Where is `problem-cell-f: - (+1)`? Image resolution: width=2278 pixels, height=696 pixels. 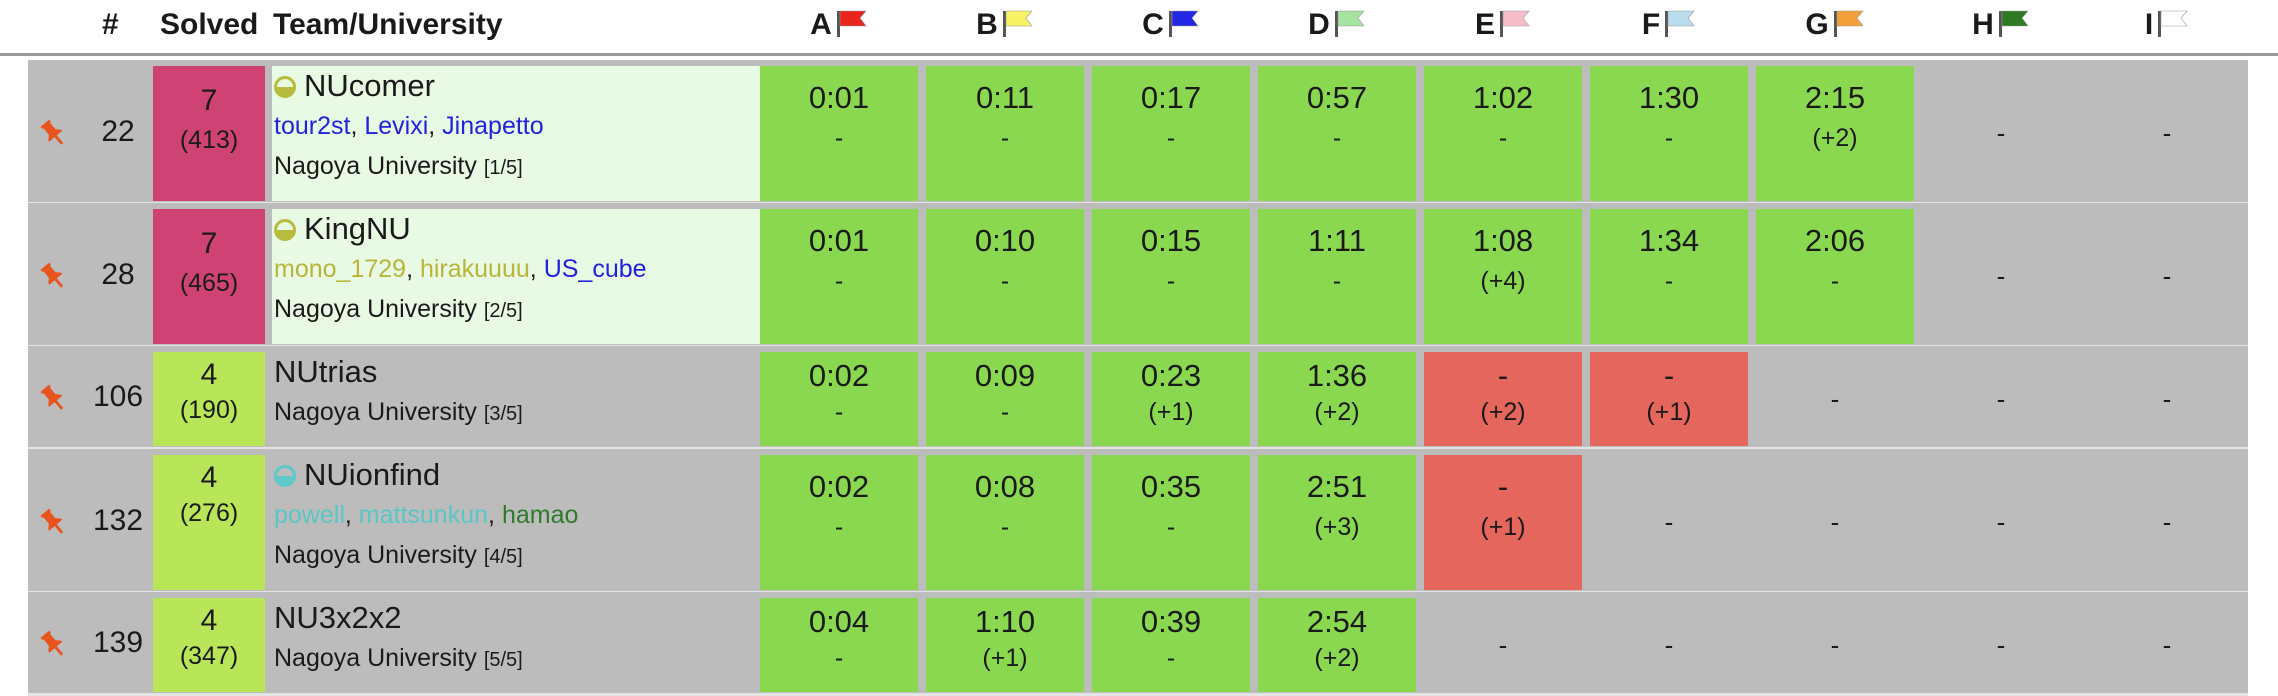
problem-cell-f: - (+1) is located at coordinates (1669, 399).